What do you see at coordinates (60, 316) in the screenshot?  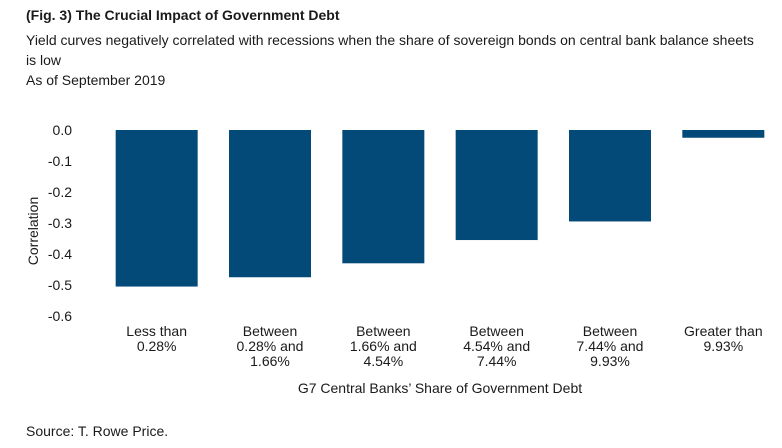 I see `y-tick-label: -0.6` at bounding box center [60, 316].